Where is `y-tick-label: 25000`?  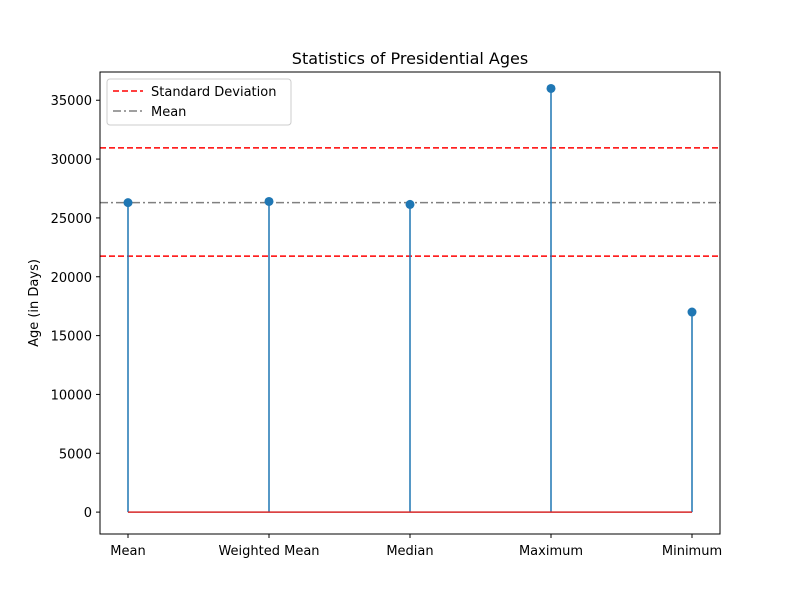 y-tick-label: 25000 is located at coordinates (71, 219).